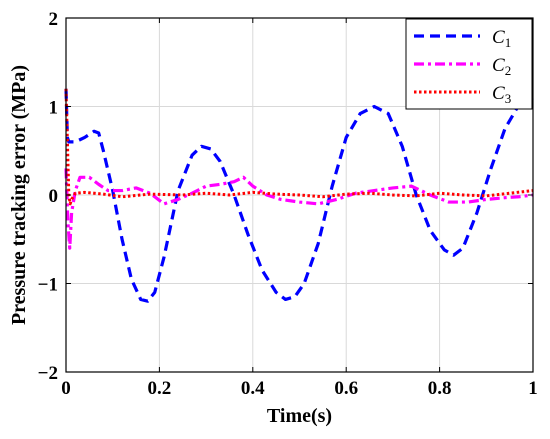  Describe the element at coordinates (533, 388) in the screenshot. I see `x-tick-label: 1` at that location.